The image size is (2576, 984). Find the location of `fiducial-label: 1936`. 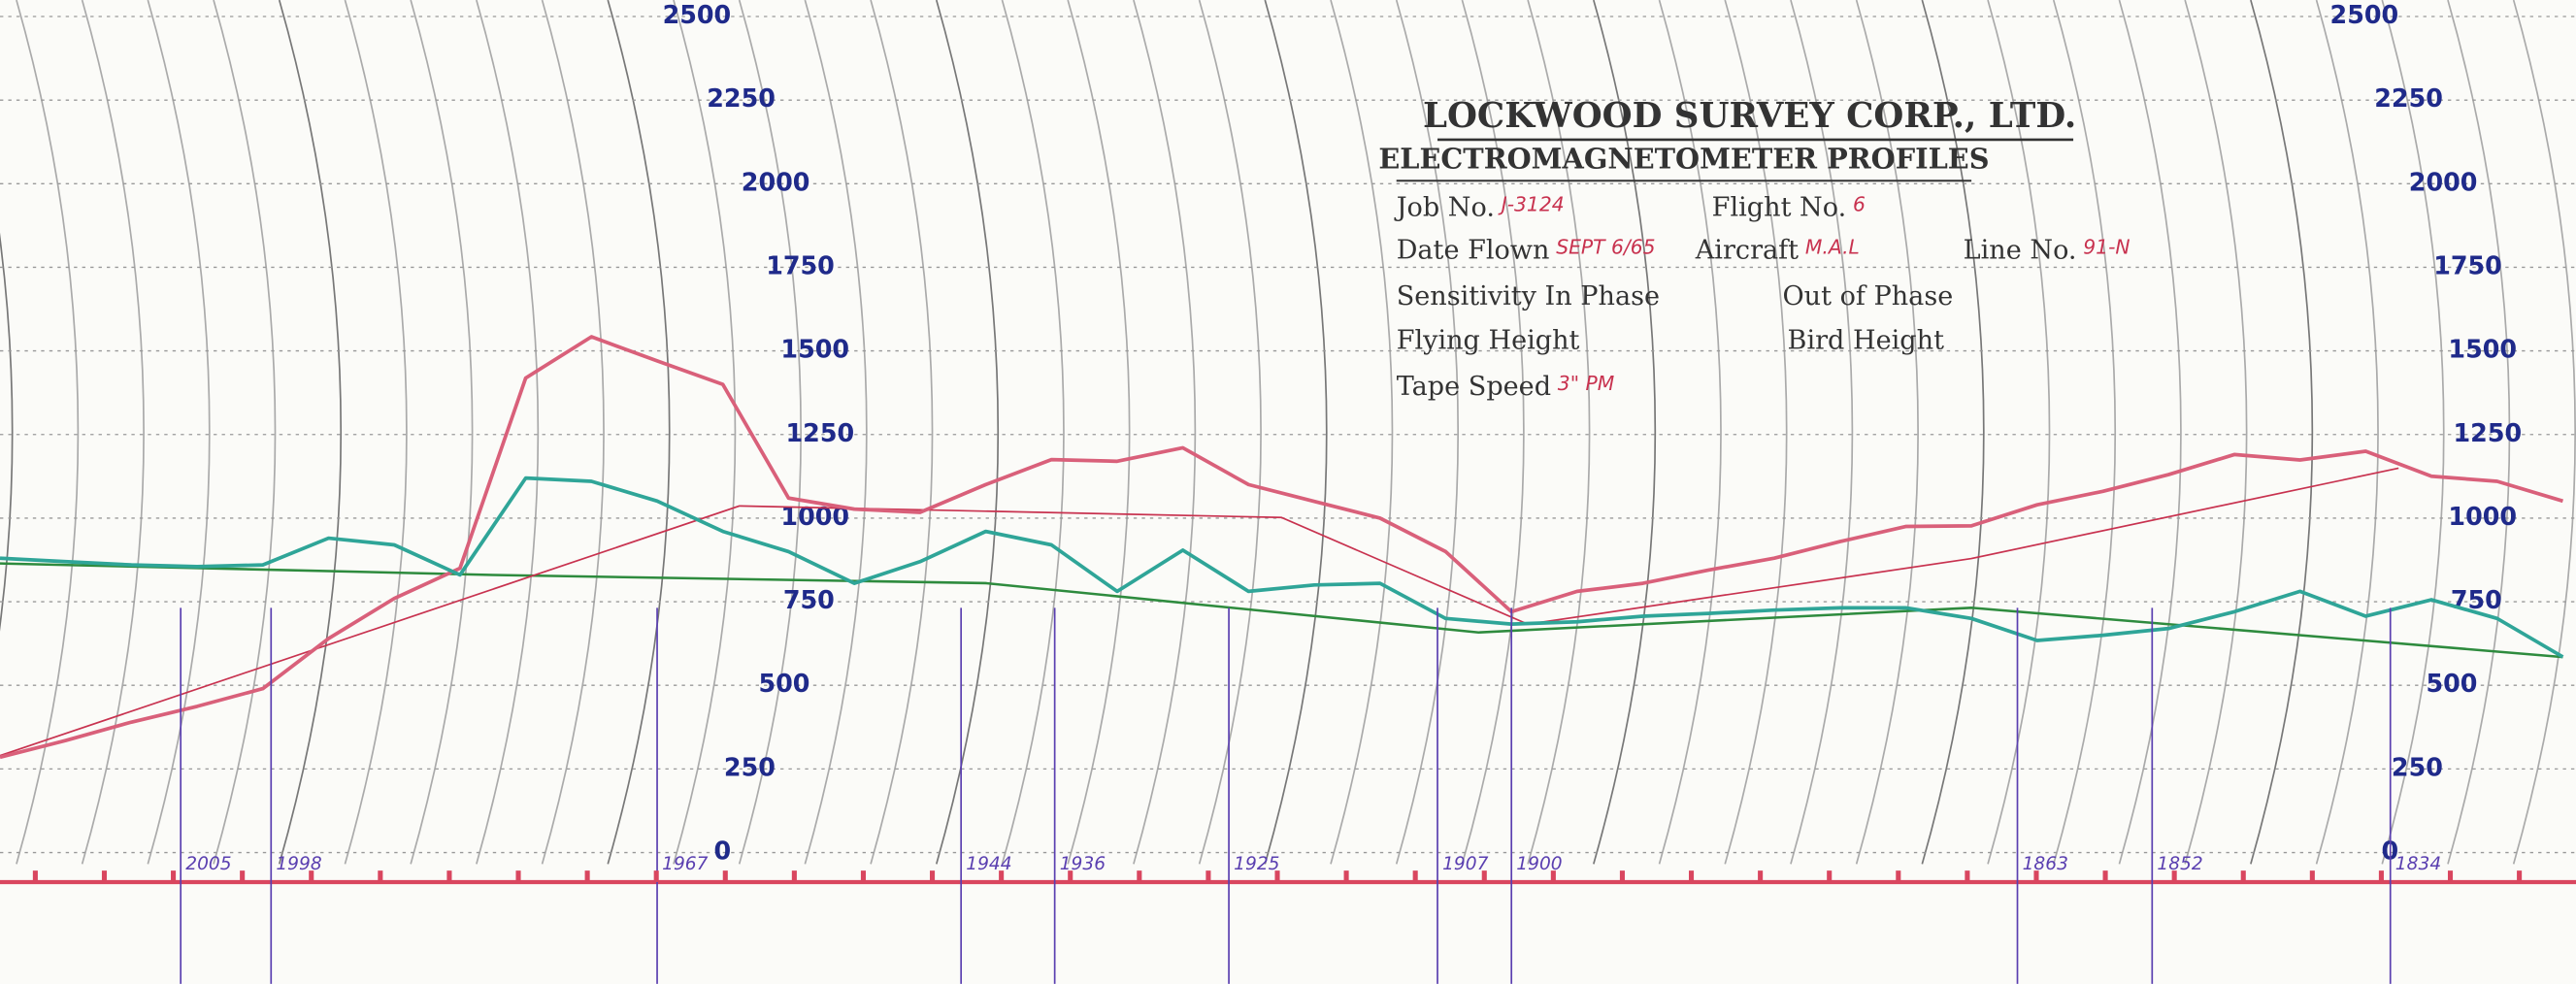

fiducial-label: 1936 is located at coordinates (1083, 864).